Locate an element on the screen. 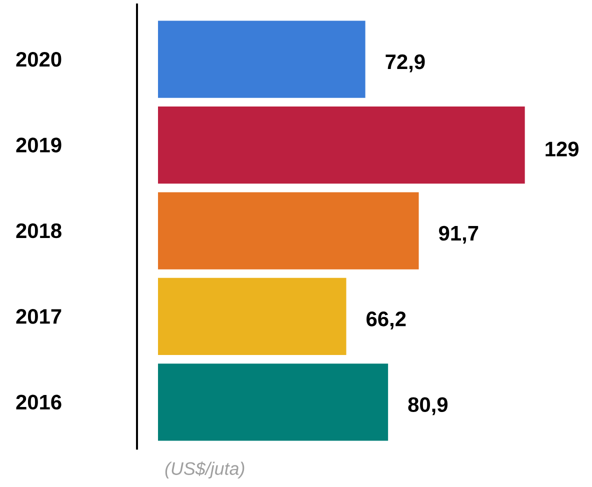  y-tick-label: 2020 is located at coordinates (39, 59).